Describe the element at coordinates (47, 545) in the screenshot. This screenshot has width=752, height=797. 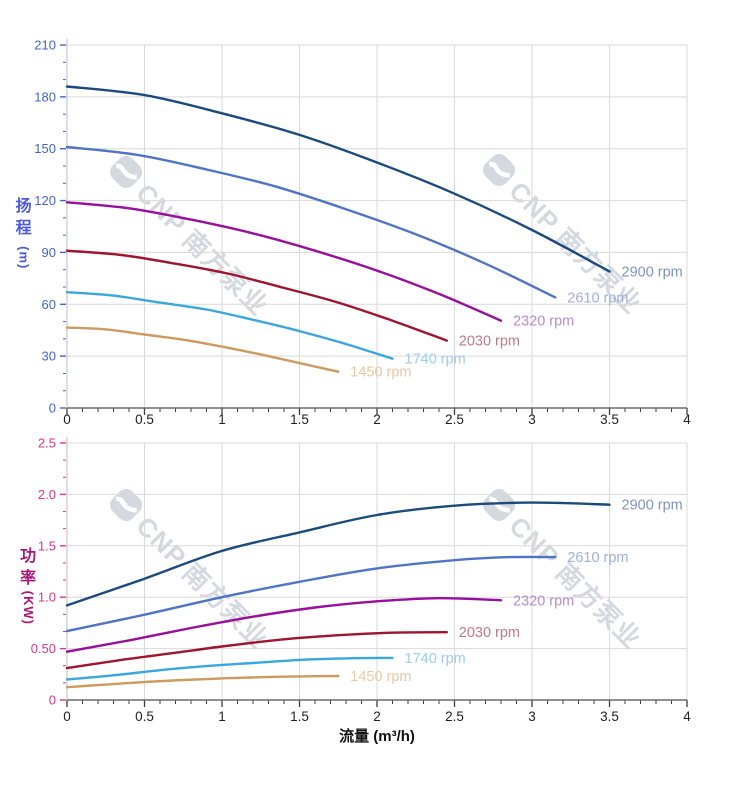
I see `y-tick-label: 1.5` at that location.